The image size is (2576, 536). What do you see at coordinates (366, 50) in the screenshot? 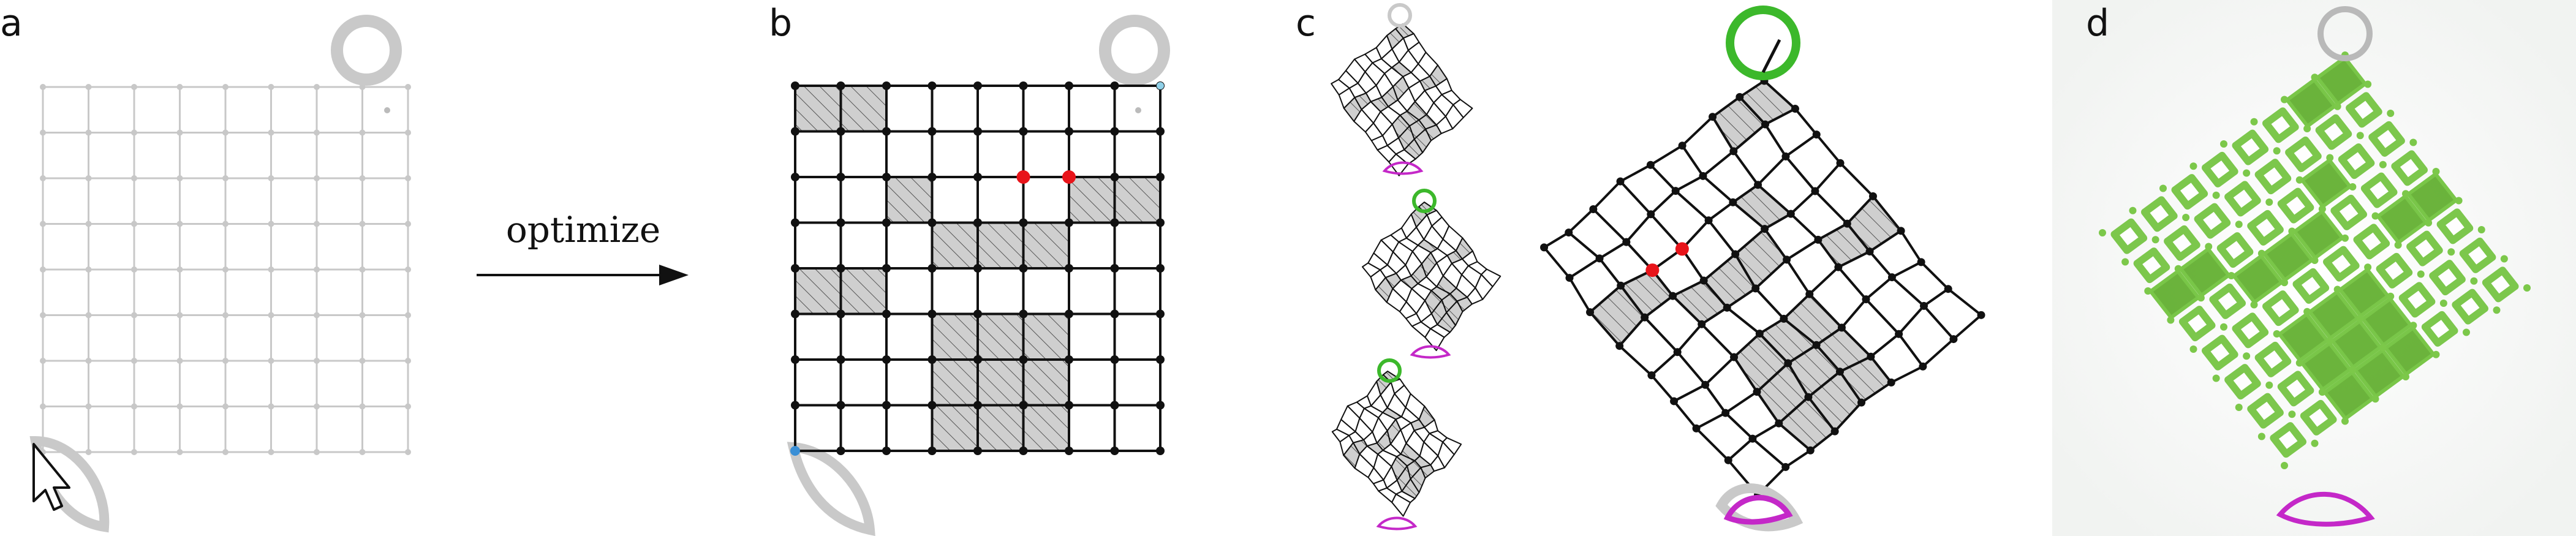
I see `gray-ring-handle` at bounding box center [366, 50].